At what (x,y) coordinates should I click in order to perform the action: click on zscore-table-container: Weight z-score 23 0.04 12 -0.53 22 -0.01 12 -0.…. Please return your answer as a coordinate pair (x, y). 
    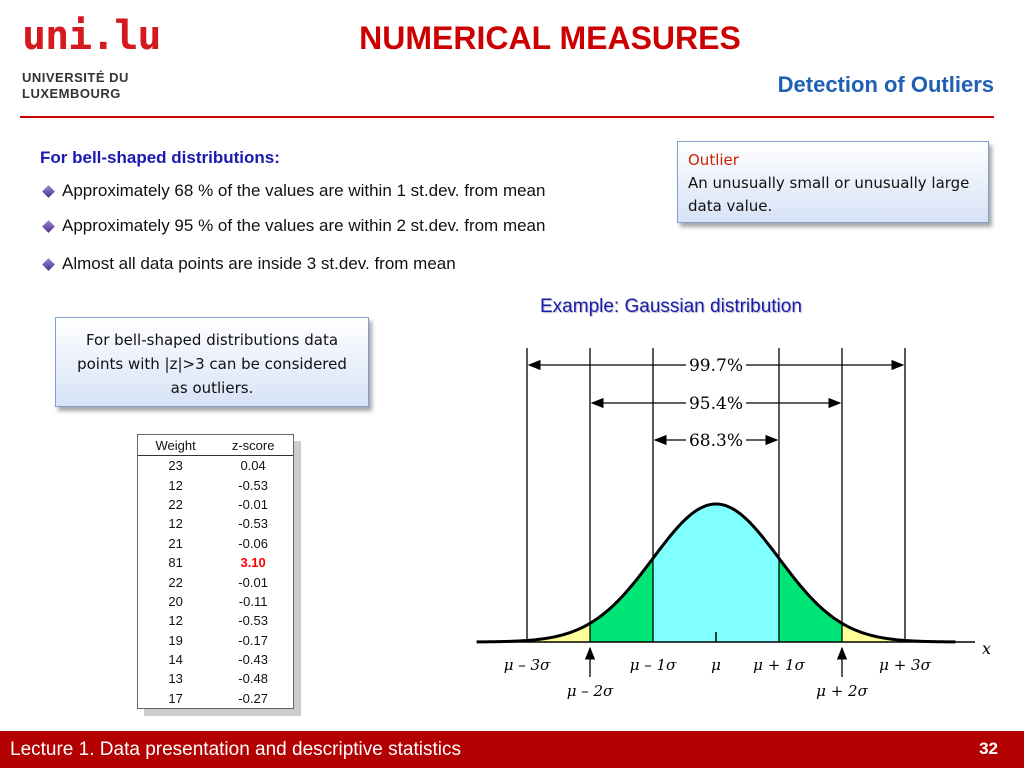
    Looking at the image, I should click on (215, 572).